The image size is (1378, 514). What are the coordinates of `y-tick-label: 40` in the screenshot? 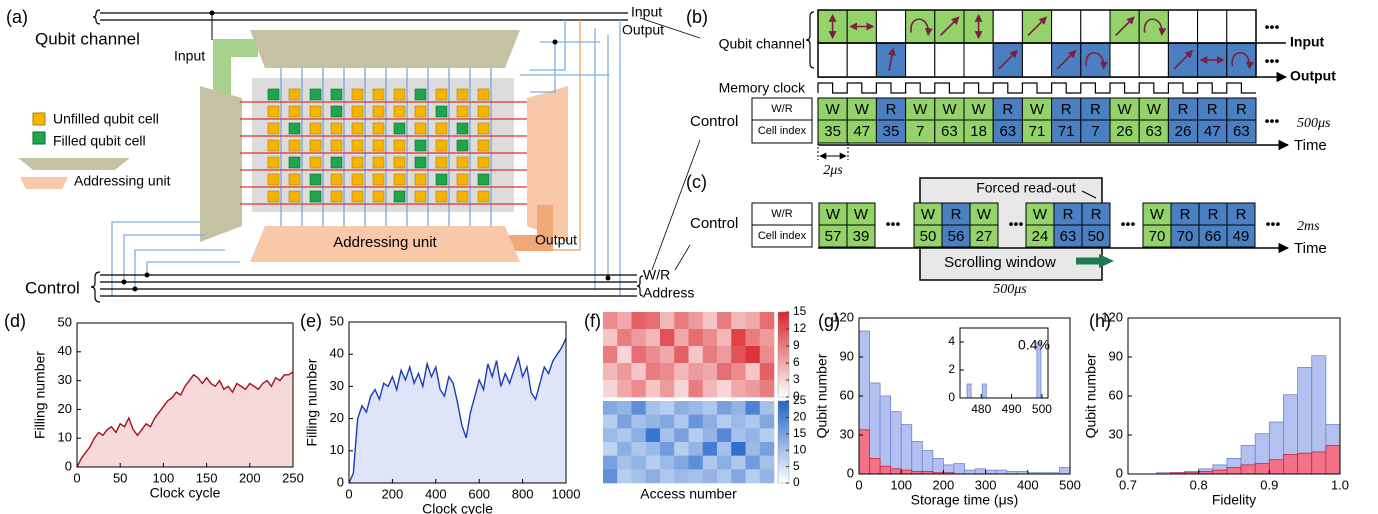 It's located at (337, 353).